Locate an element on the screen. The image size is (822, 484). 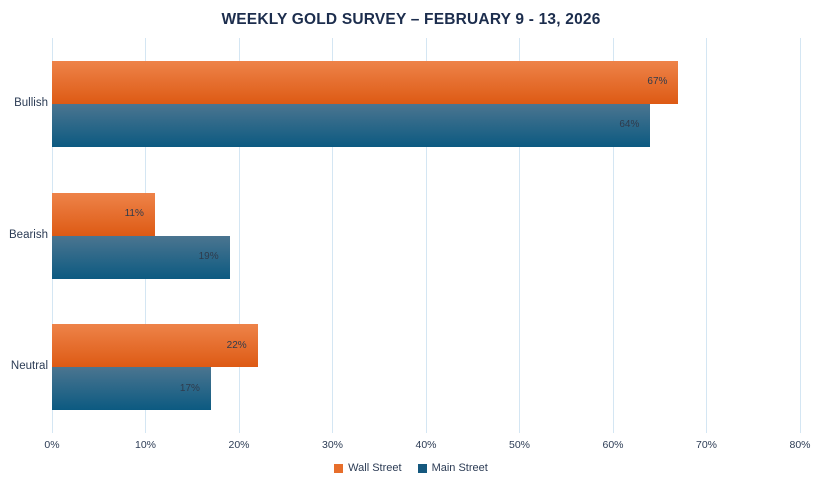
bar-bullish-main-street is located at coordinates (351, 125).